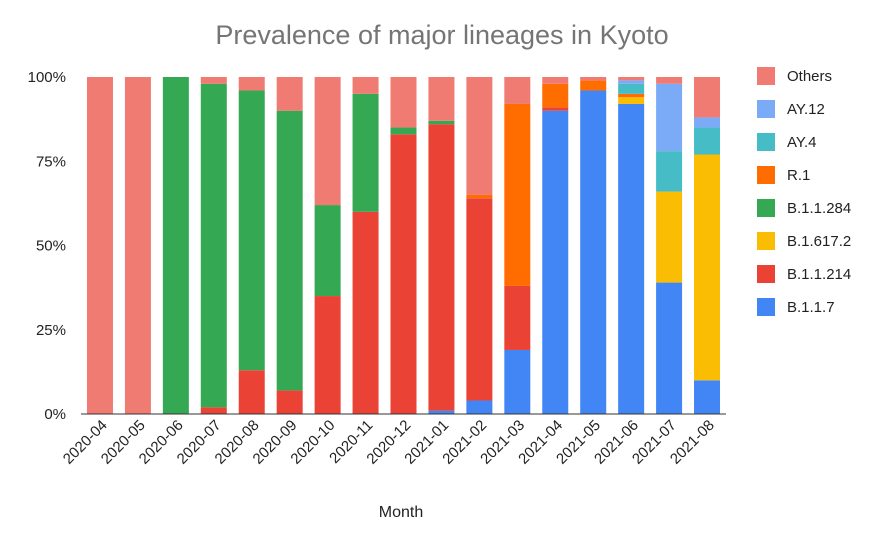 The height and width of the screenshot is (534, 878). I want to click on y-tick-label: 50%, so click(51, 246).